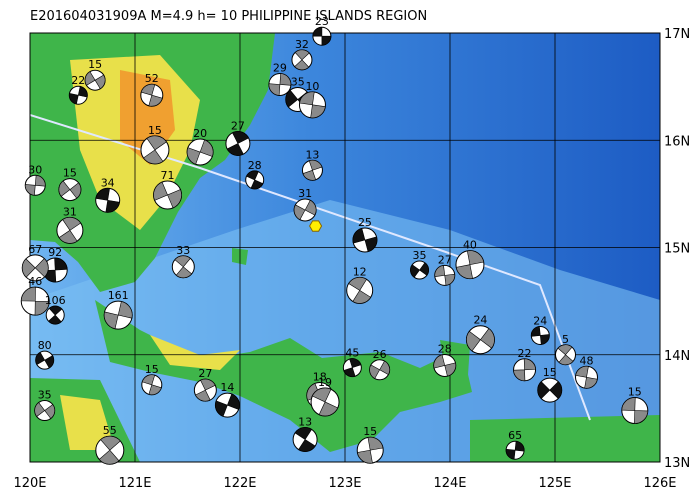 This screenshot has width=697, height=497. I want to click on depth-label: 40, so click(470, 245).